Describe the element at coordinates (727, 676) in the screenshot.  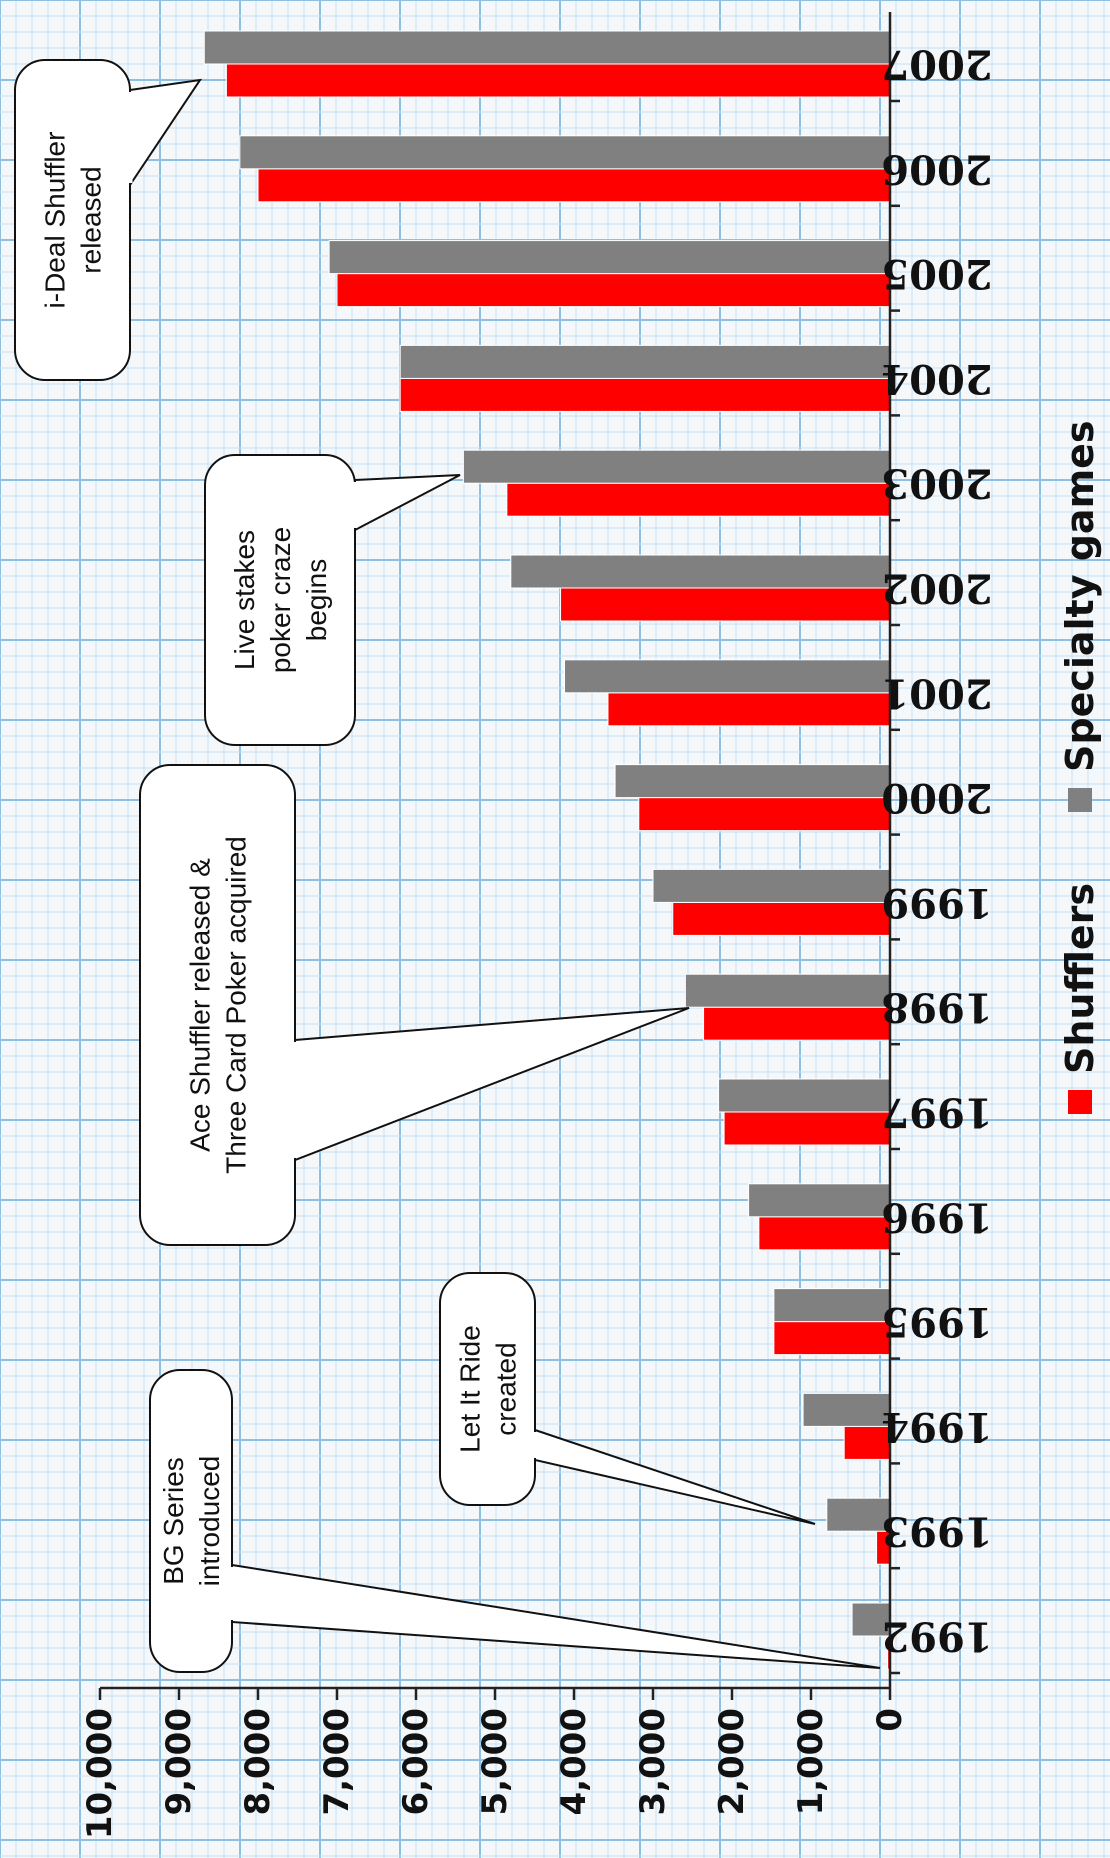
I see `bar-specialty-2001` at that location.